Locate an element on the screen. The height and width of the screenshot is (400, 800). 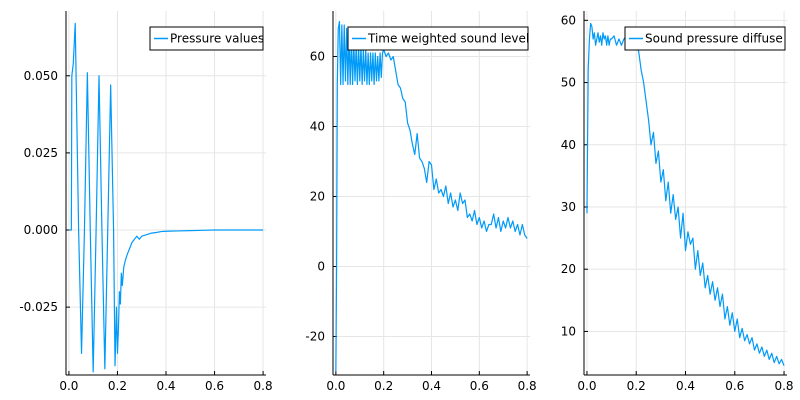
y-tick-label: 0.025 is located at coordinates (41, 153).